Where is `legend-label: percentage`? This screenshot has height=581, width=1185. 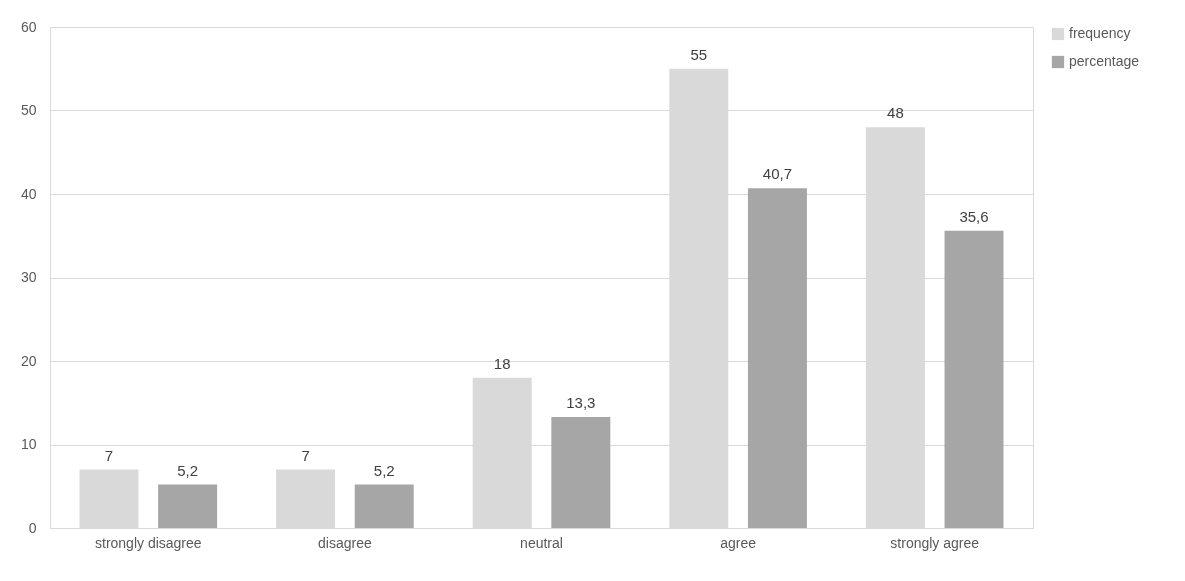 legend-label: percentage is located at coordinates (1104, 61).